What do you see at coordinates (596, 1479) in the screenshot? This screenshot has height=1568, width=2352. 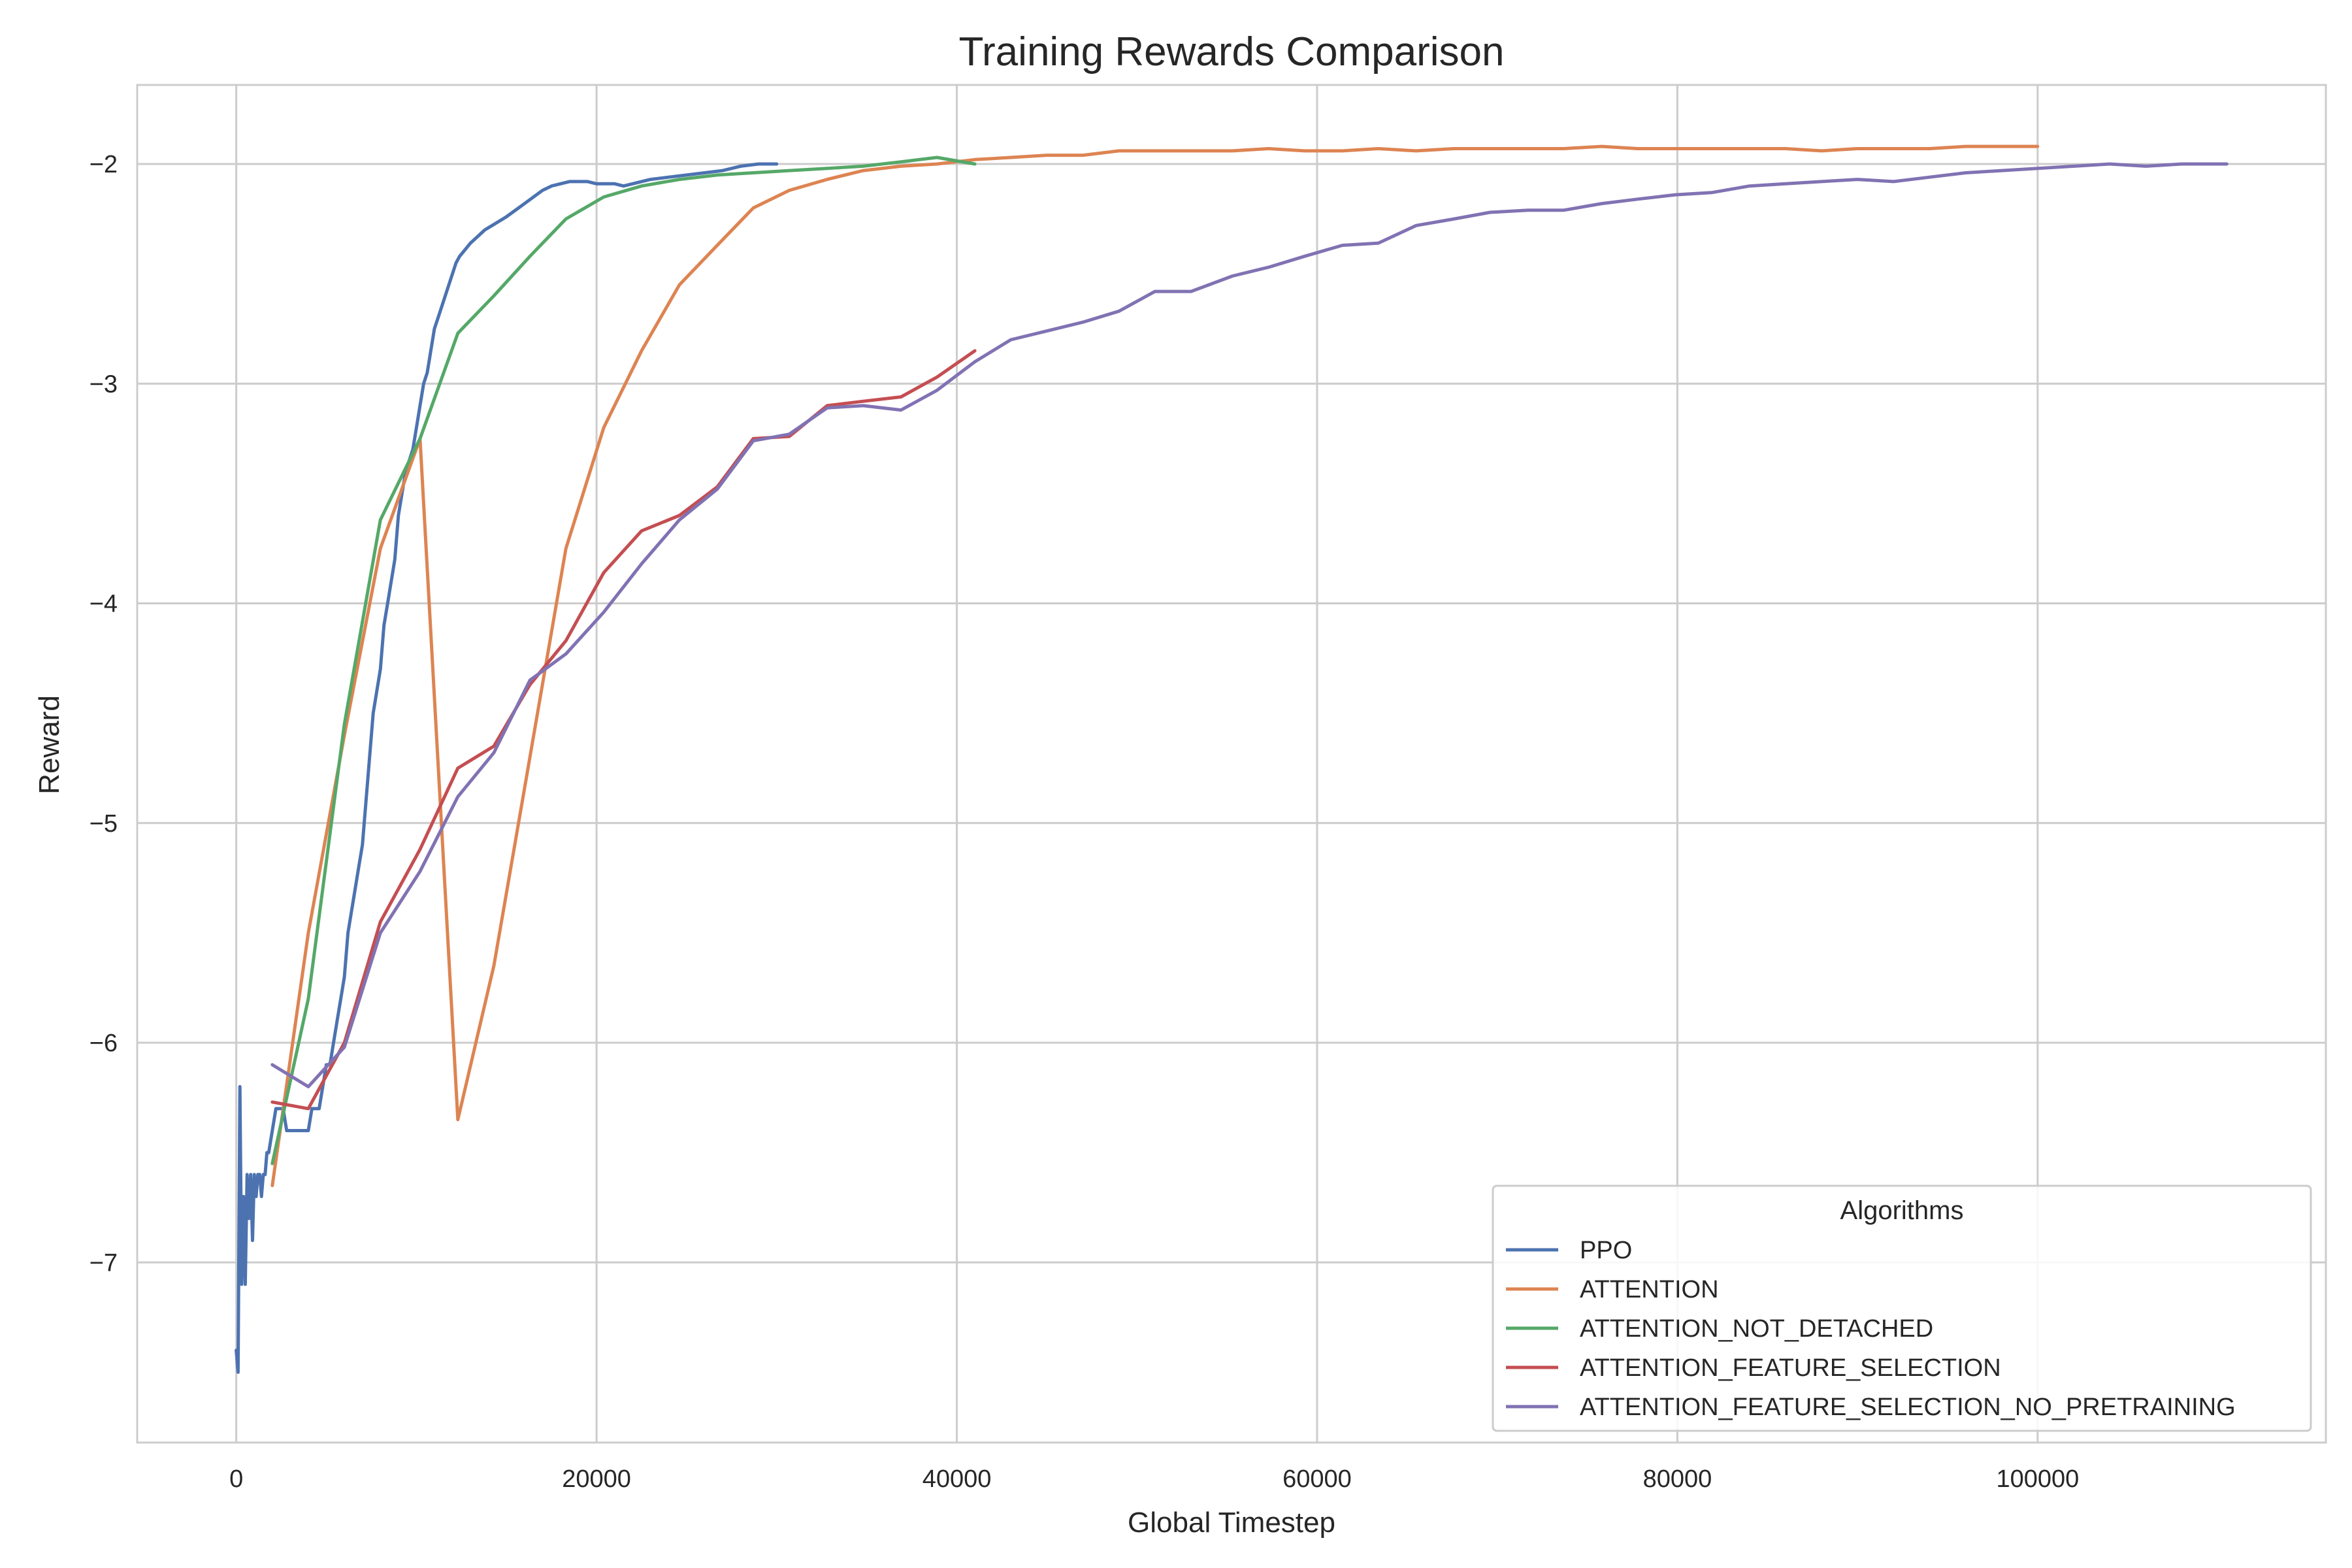 I see `x-tick-label: 20000` at bounding box center [596, 1479].